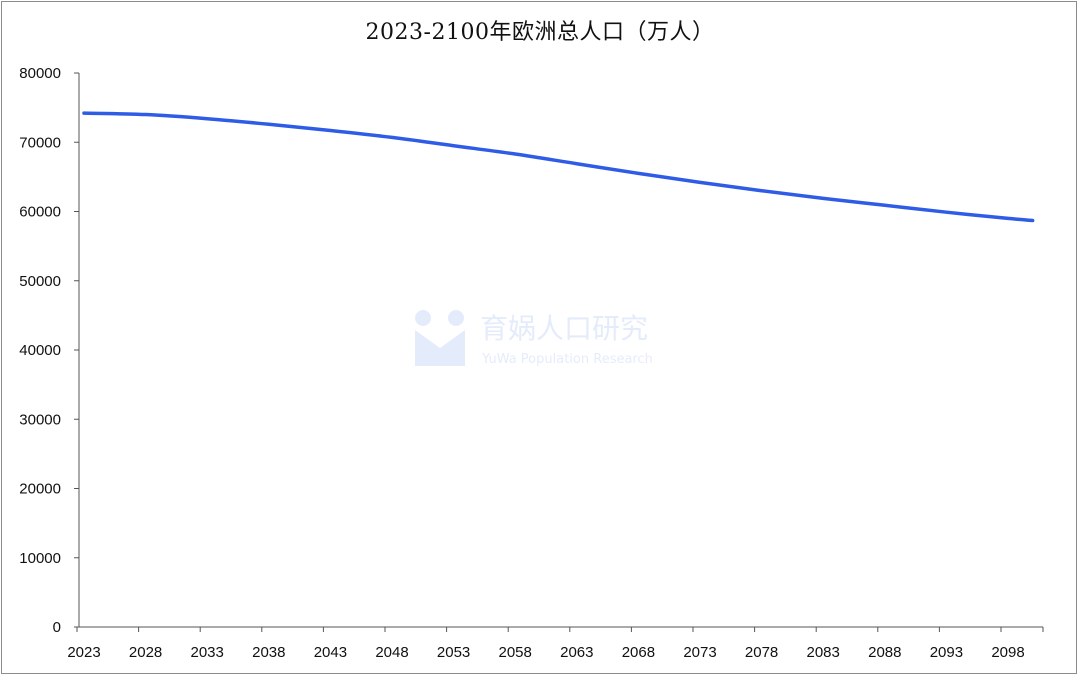  Describe the element at coordinates (515, 652) in the screenshot. I see `x-tick-label: 2058` at that location.